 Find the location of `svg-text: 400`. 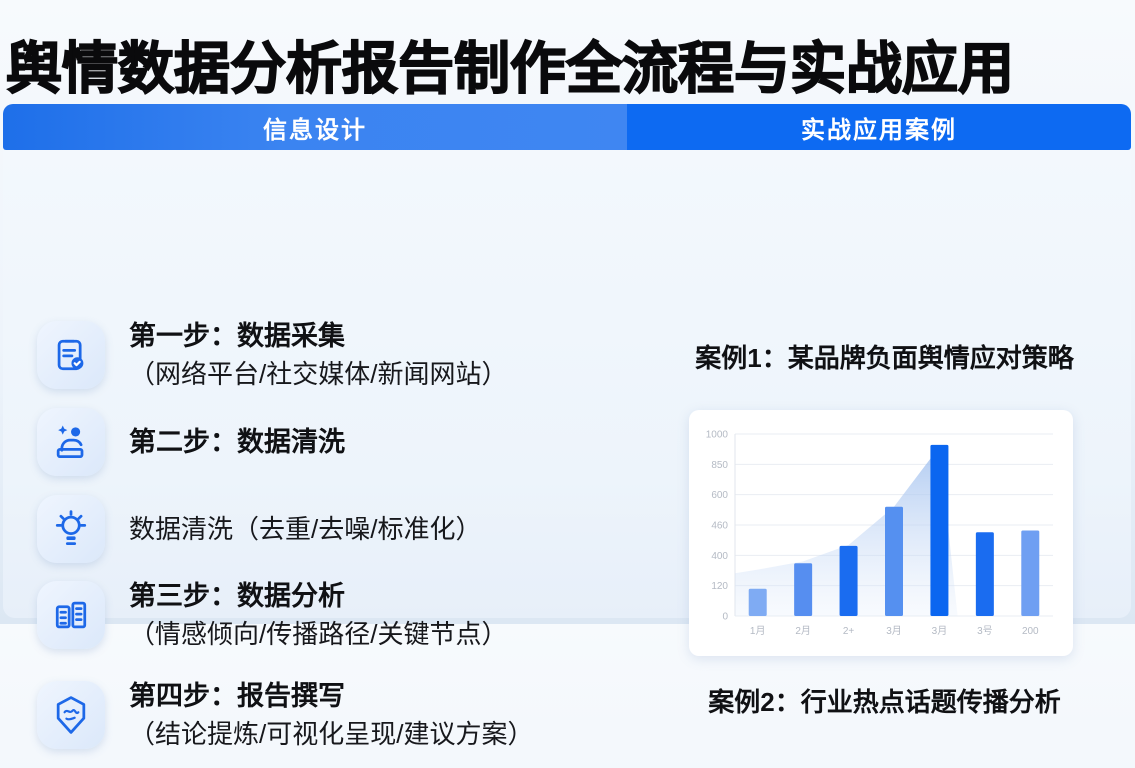

svg-text: 400 is located at coordinates (719, 556).